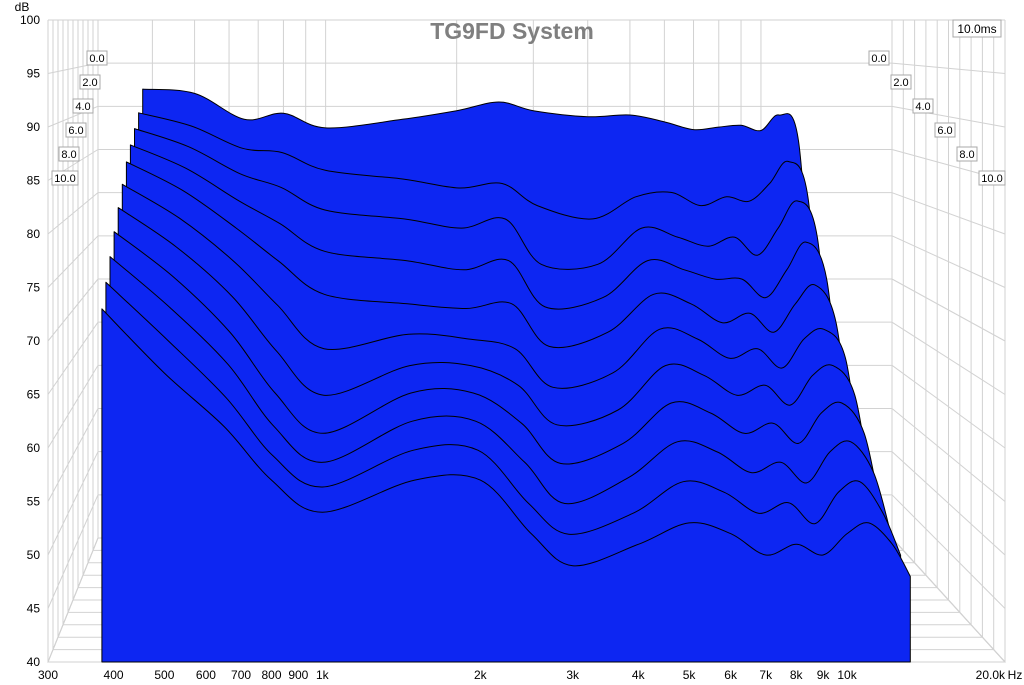 Image resolution: width=1024 pixels, height=685 pixels. I want to click on x-axis-unit-label: Hz, so click(1015, 675).